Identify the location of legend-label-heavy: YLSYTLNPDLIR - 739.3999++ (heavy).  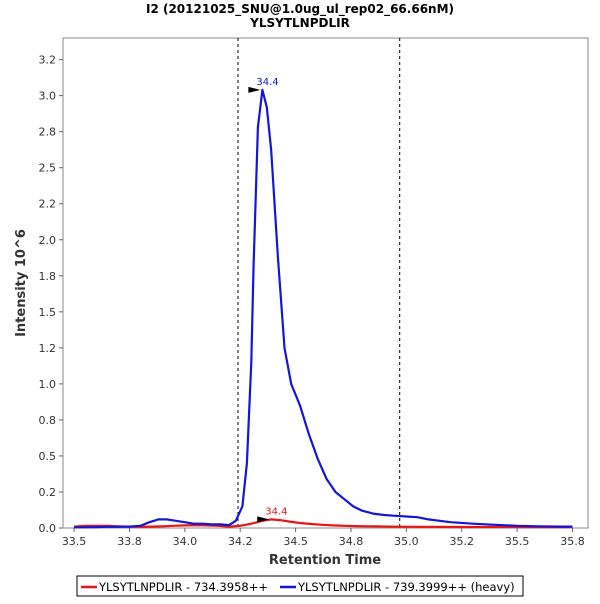
(406, 587).